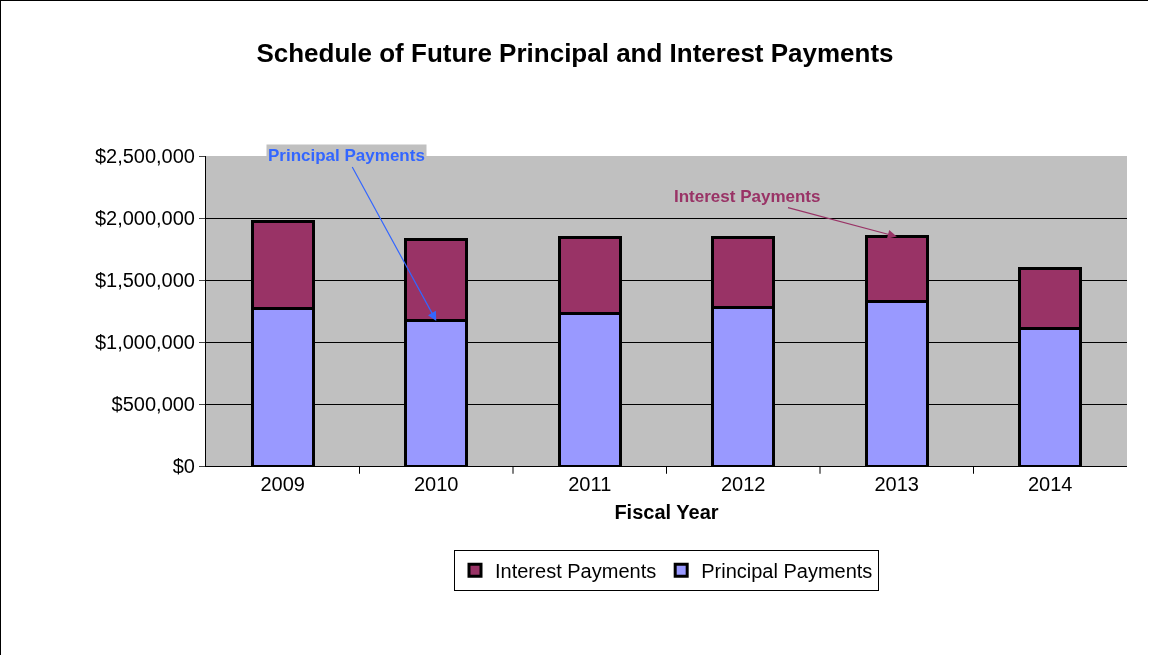 The image size is (1150, 657). Describe the element at coordinates (896, 484) in the screenshot. I see `x-tick-label: 2013` at that location.